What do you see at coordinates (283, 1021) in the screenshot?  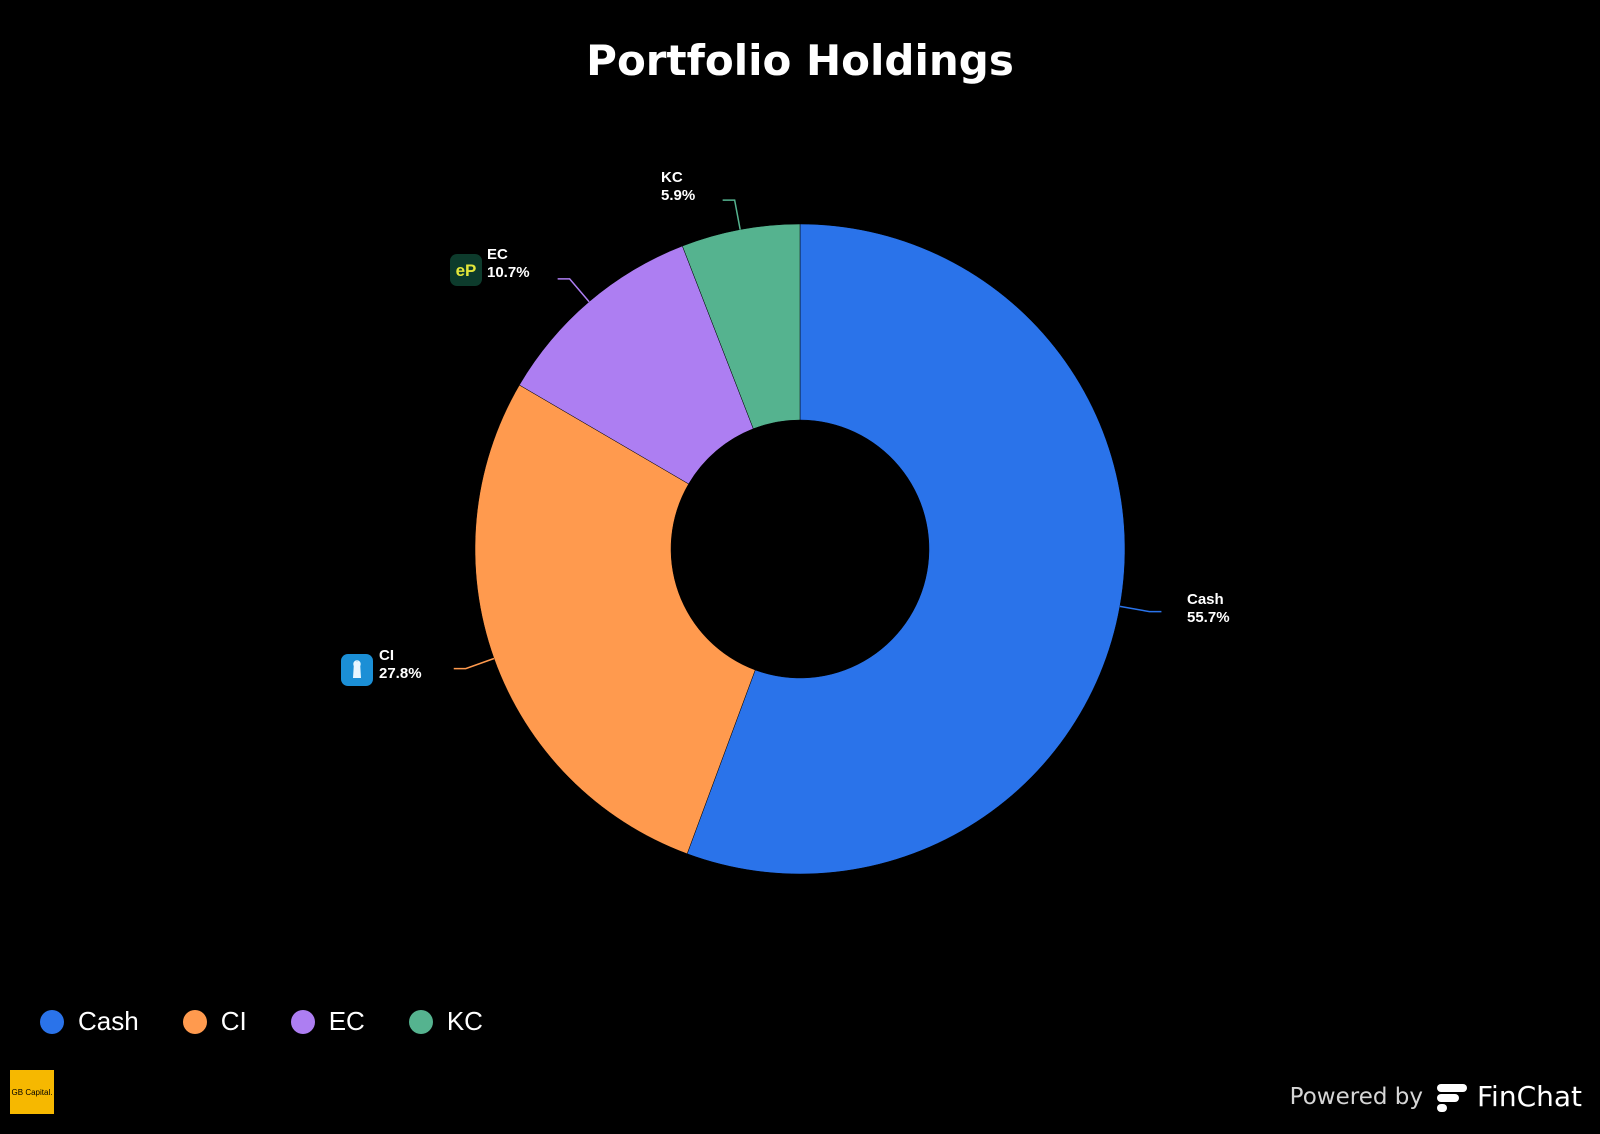 I see `legend: Cash CI EC KC` at bounding box center [283, 1021].